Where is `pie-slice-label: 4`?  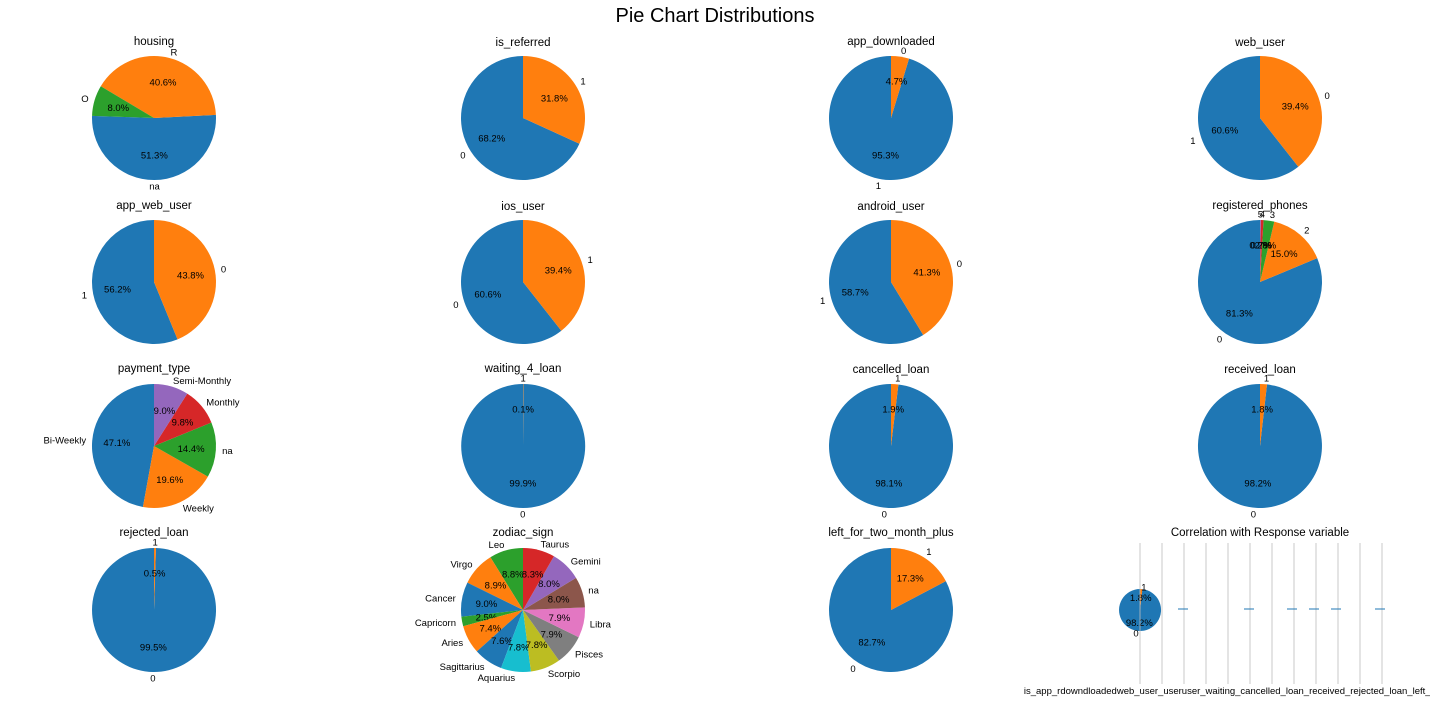 pie-slice-label: 4 is located at coordinates (1262, 214).